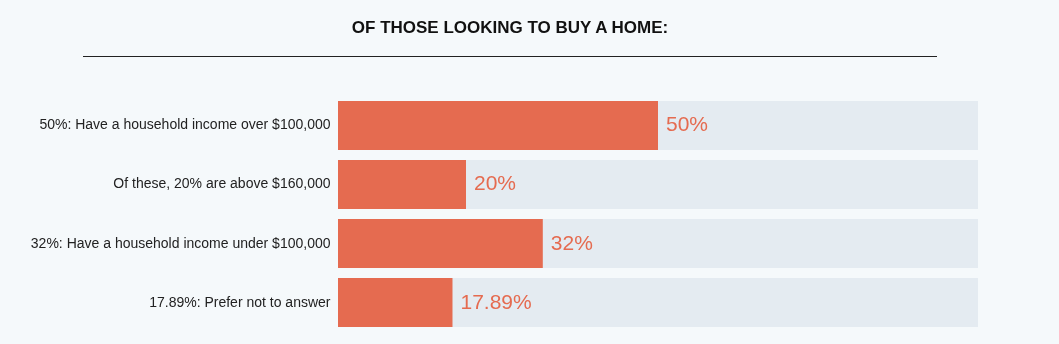 This screenshot has height=344, width=1059. What do you see at coordinates (240, 301) in the screenshot?
I see `y-tick-label: 17.89%: Prefer not to answer` at bounding box center [240, 301].